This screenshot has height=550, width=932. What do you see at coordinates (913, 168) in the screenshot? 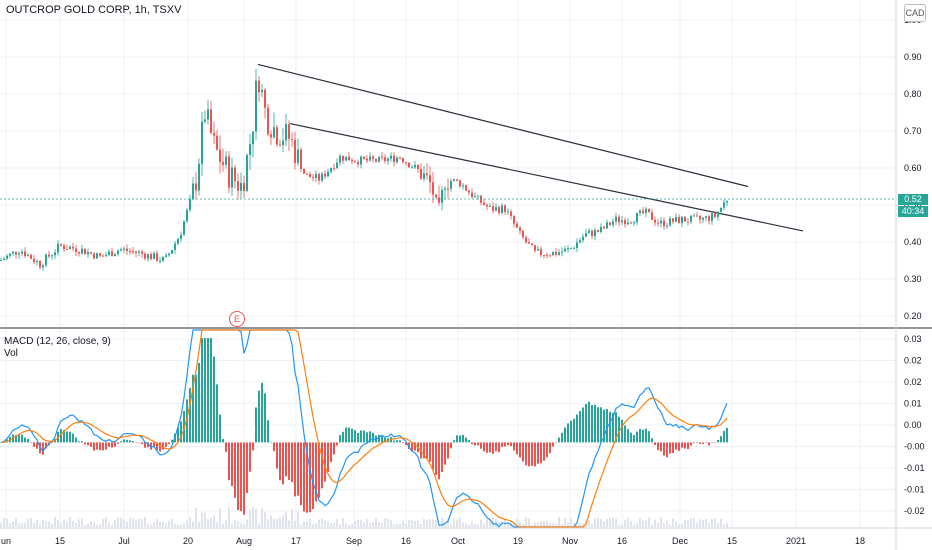
I see `price-tick-label: 0.60` at bounding box center [913, 168].